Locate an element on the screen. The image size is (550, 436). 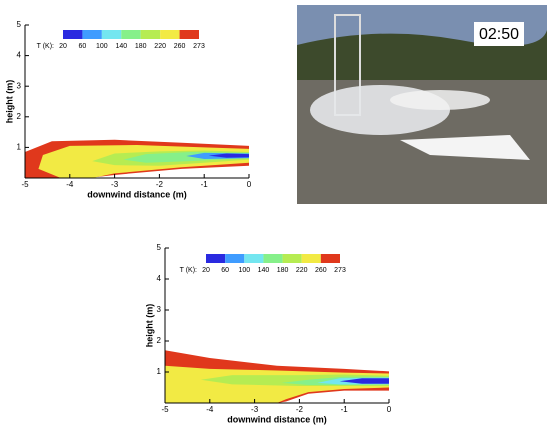
timestamp: 02:50 is located at coordinates (499, 34).